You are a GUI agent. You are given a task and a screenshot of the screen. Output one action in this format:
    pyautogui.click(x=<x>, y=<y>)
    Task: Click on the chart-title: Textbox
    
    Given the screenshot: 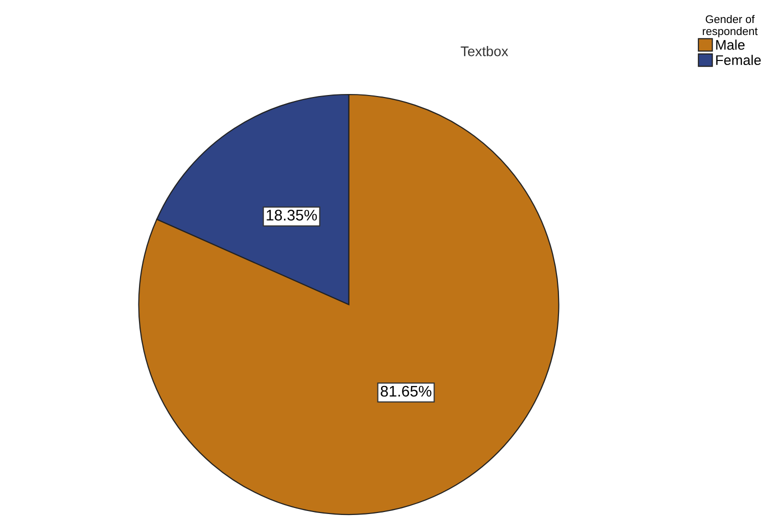 What is the action you would take?
    pyautogui.click(x=484, y=51)
    